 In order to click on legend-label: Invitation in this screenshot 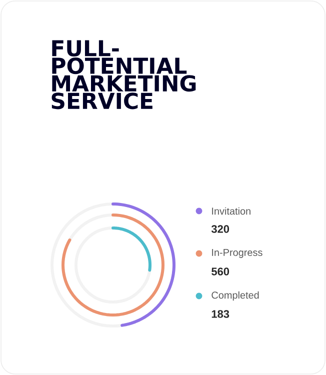, I will do `click(231, 211)`.